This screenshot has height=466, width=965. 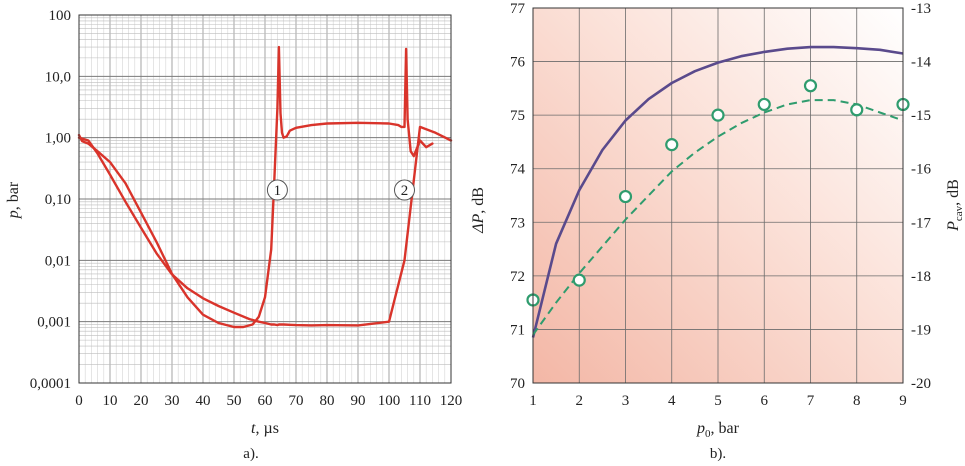 I want to click on chart-a-y-tick-label: 0,0001, so click(x=50, y=384).